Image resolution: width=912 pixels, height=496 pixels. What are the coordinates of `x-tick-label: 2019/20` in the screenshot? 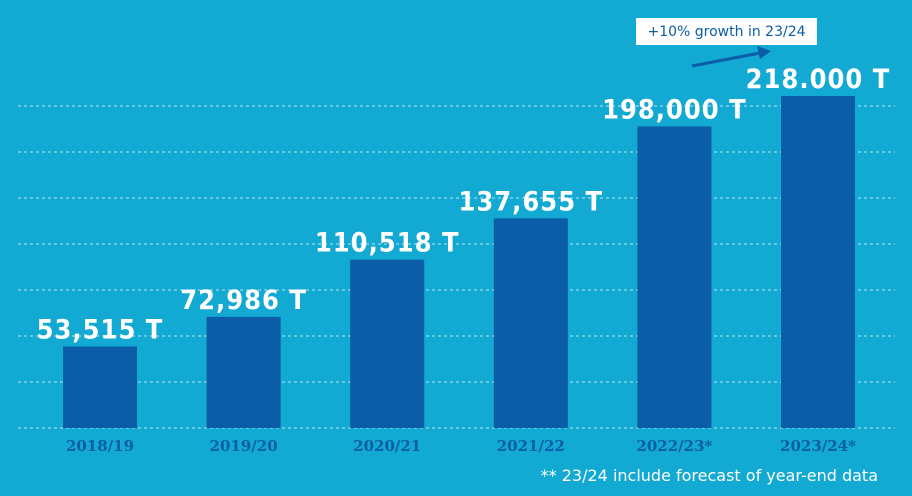 It's located at (244, 446).